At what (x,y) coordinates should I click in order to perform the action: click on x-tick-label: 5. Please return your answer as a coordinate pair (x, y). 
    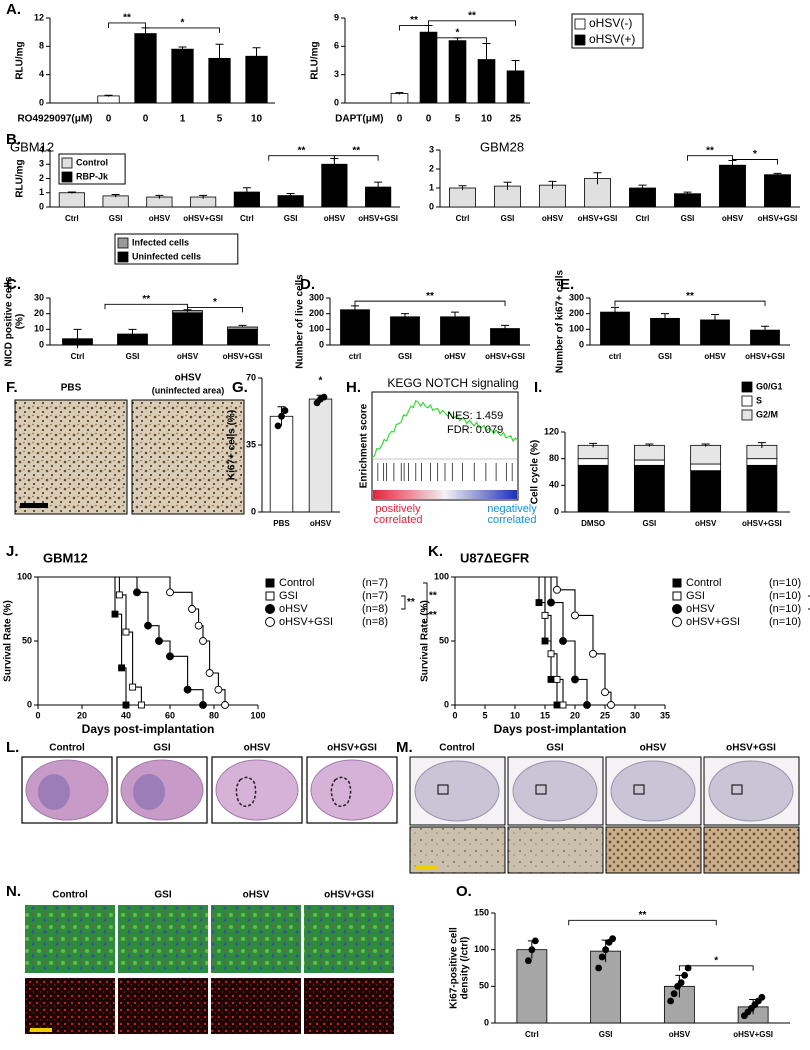
    Looking at the image, I should click on (484, 715).